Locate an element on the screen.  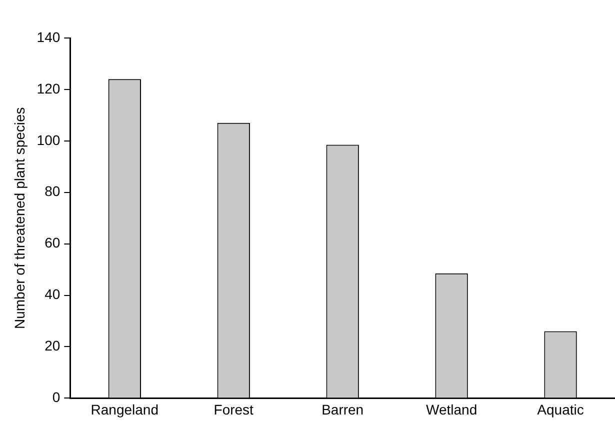
y-tick-label: 40 is located at coordinates (52, 294).